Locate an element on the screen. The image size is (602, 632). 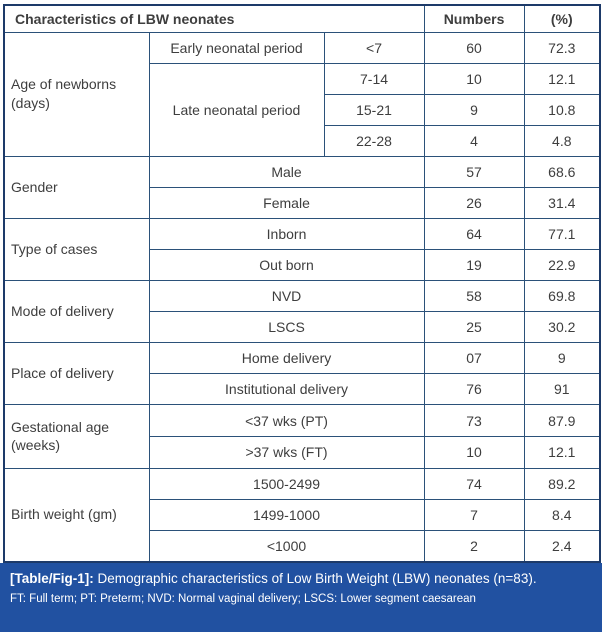
table-row: <1000 2 2.4 is located at coordinates (302, 546).